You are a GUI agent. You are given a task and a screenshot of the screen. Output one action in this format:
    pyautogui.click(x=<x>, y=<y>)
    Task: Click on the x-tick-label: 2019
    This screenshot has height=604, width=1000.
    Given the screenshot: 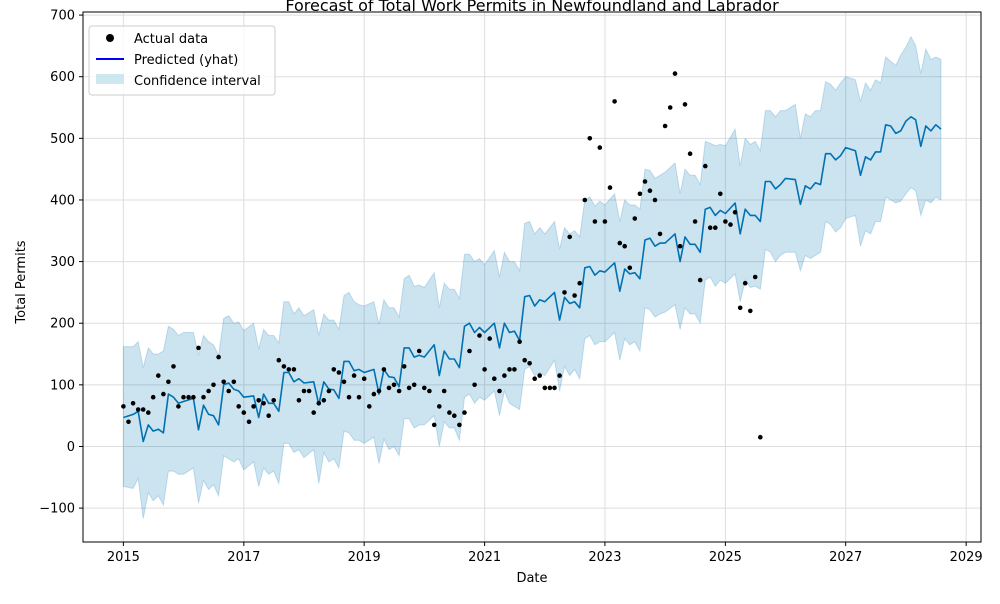 What is the action you would take?
    pyautogui.click(x=364, y=557)
    